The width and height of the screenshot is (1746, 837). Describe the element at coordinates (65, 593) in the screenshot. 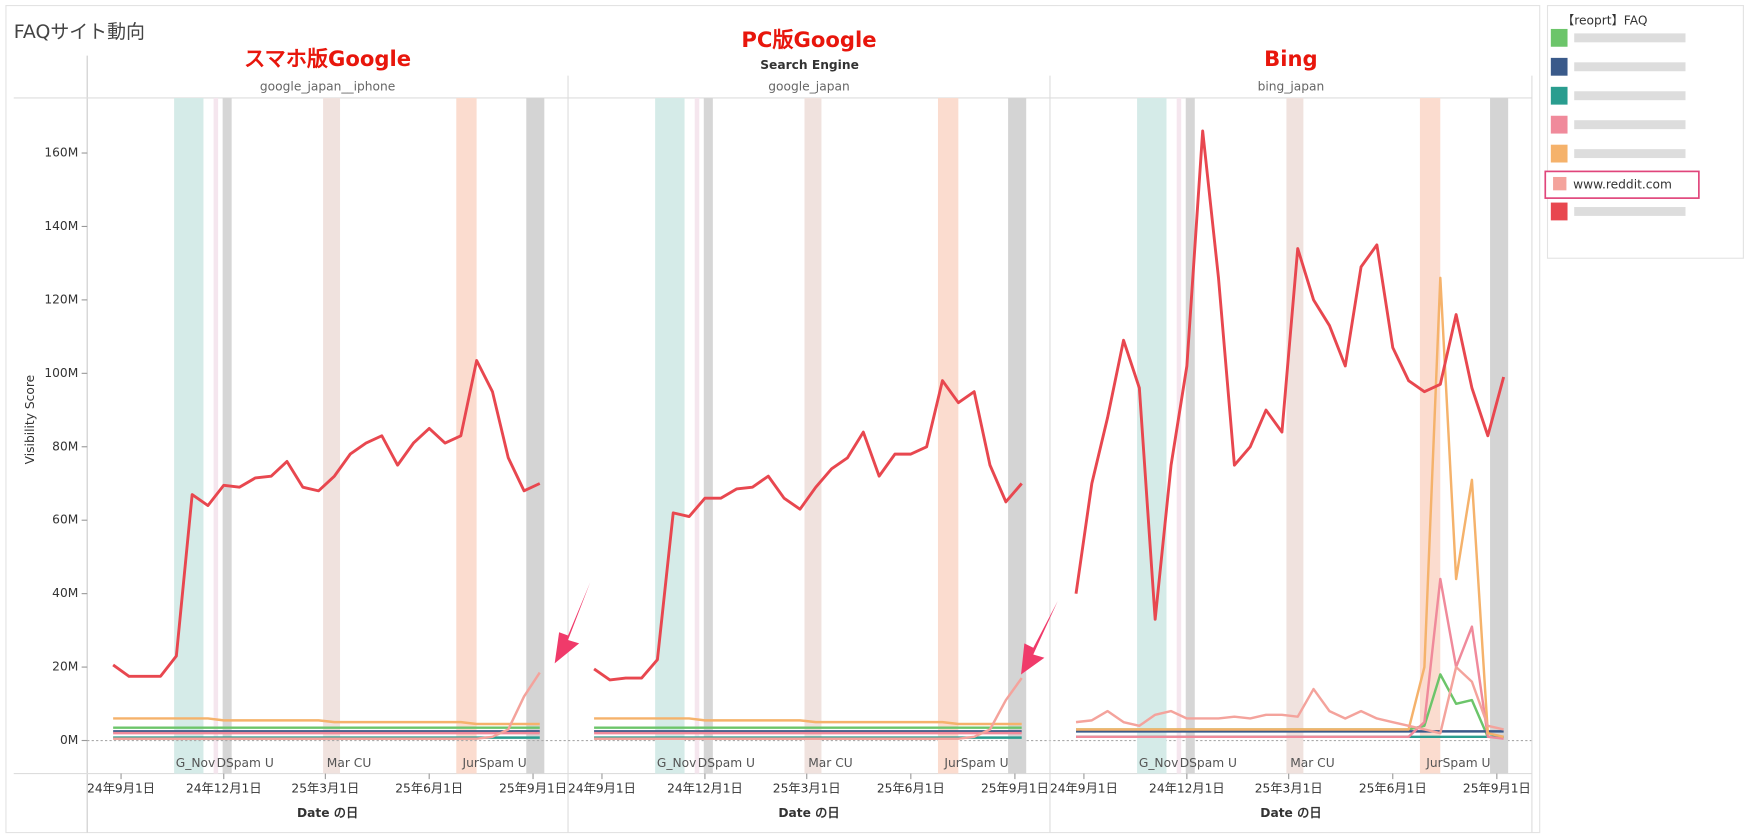

I see `y-tick-label: 40M` at that location.